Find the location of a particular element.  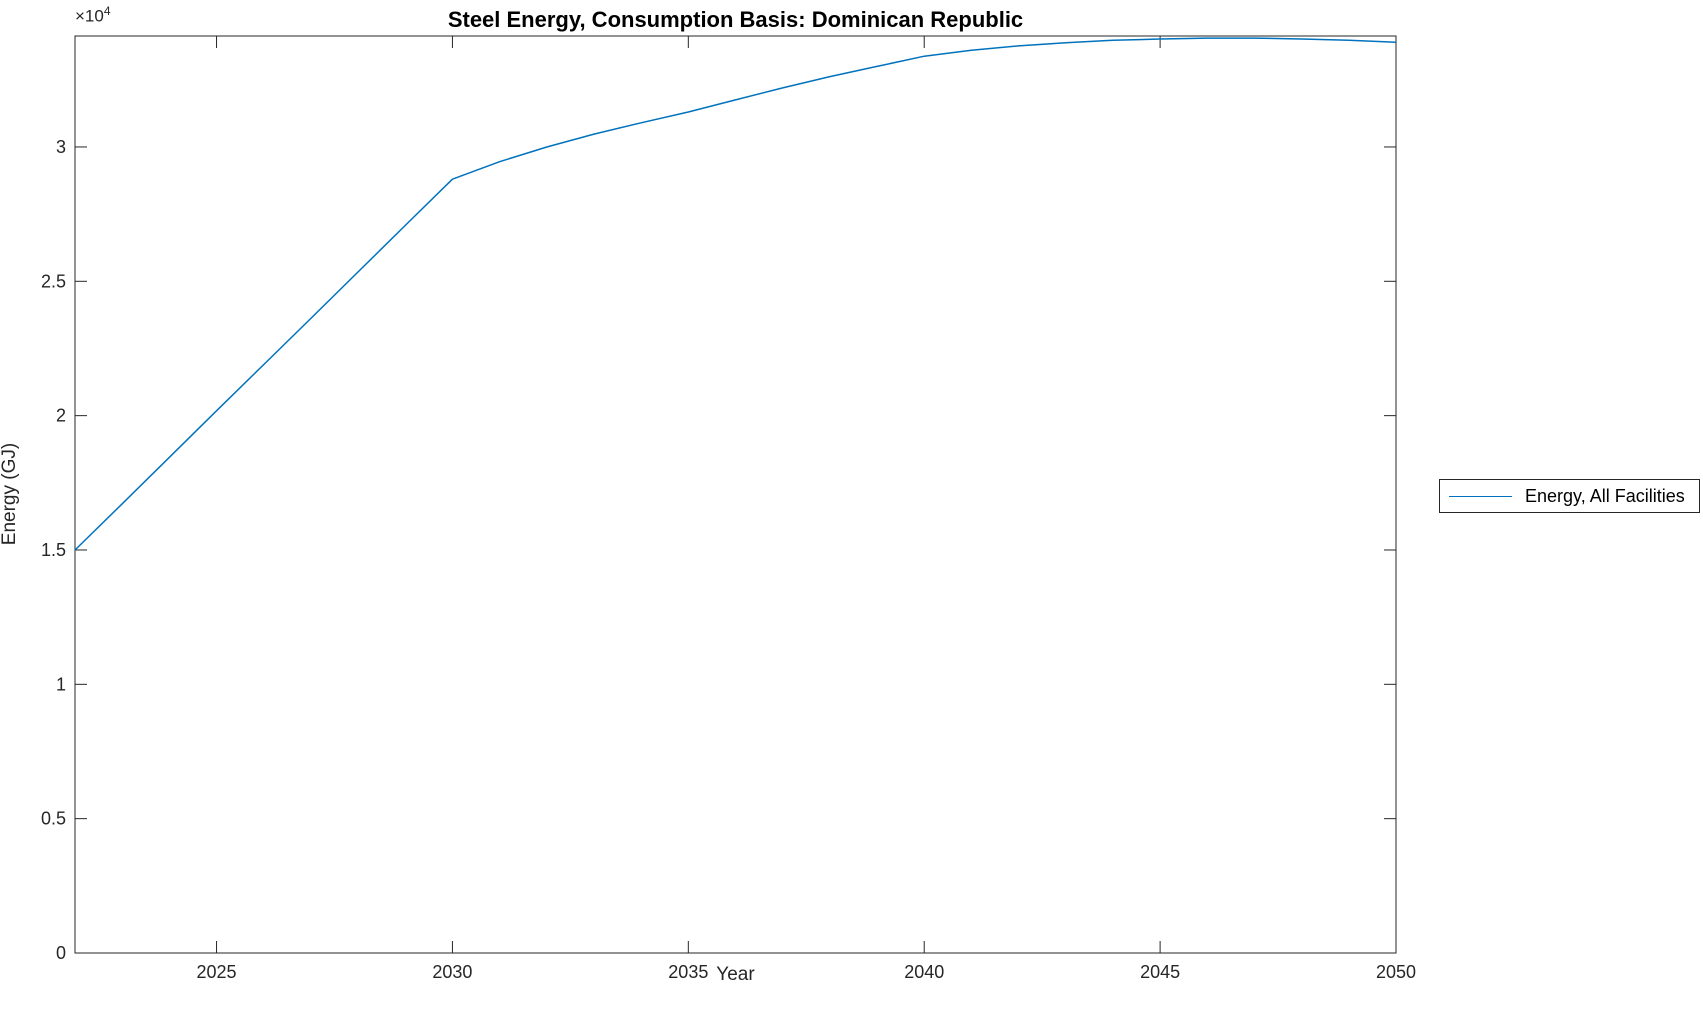

y-tick-label: 3 is located at coordinates (61, 147).